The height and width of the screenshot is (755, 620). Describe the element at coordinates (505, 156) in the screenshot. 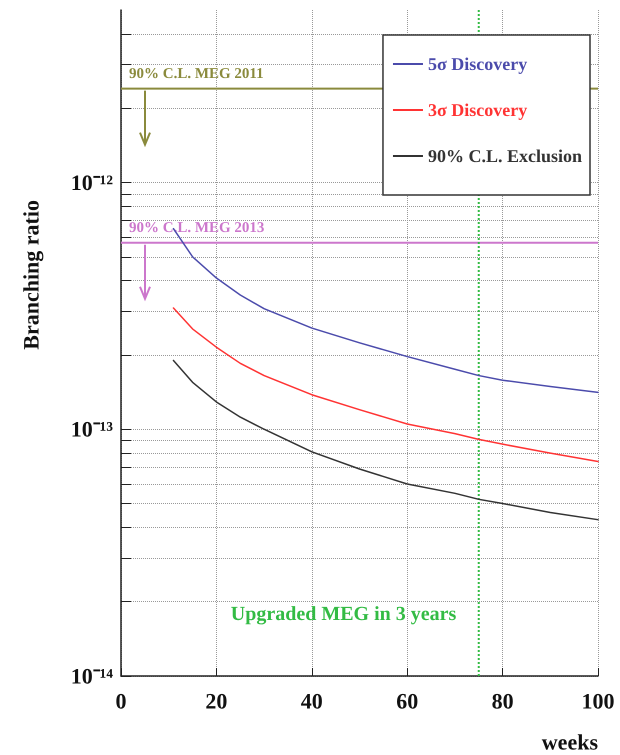

I see `legend-label: 90% C.L. Exclusion` at that location.